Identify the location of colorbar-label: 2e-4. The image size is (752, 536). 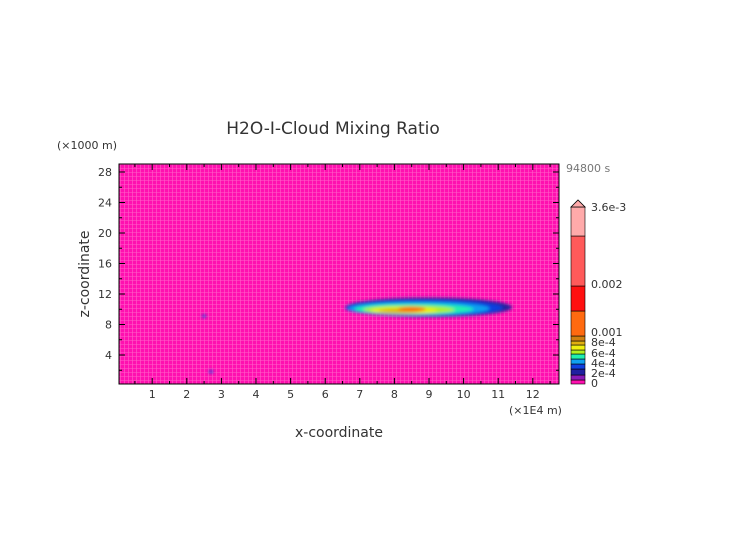
(603, 373).